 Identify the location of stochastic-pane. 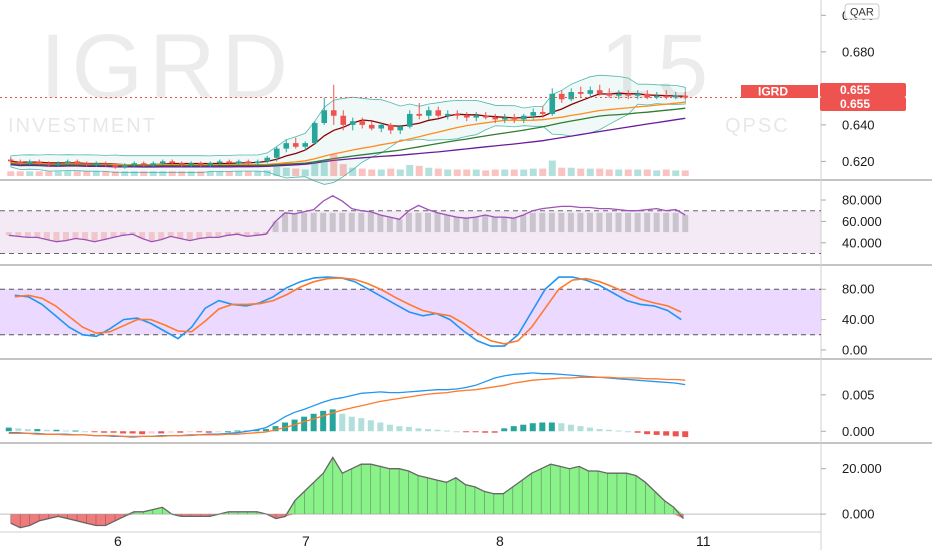
(410, 311).